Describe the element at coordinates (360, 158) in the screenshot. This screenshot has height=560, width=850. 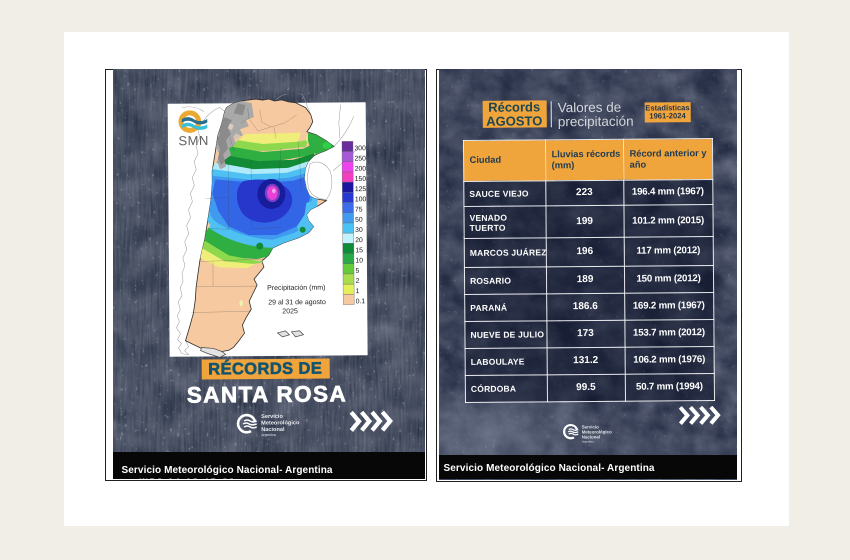
I see `svg-text: 250` at that location.